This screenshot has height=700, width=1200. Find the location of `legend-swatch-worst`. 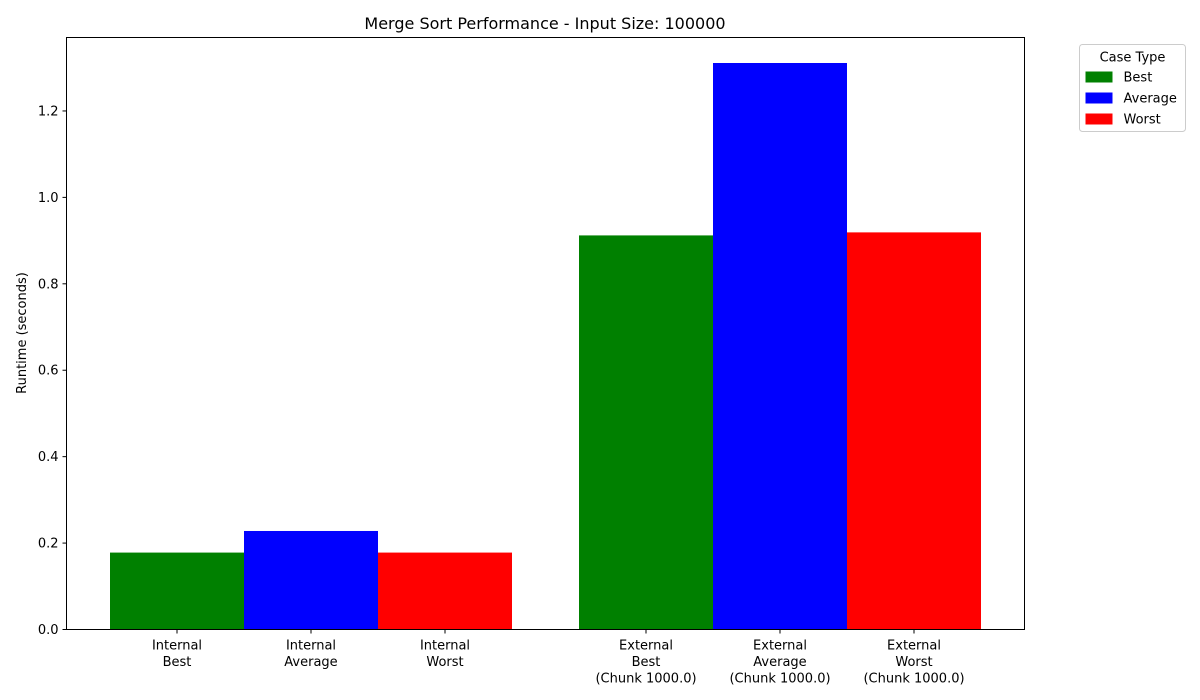

legend-swatch-worst is located at coordinates (1099, 119).